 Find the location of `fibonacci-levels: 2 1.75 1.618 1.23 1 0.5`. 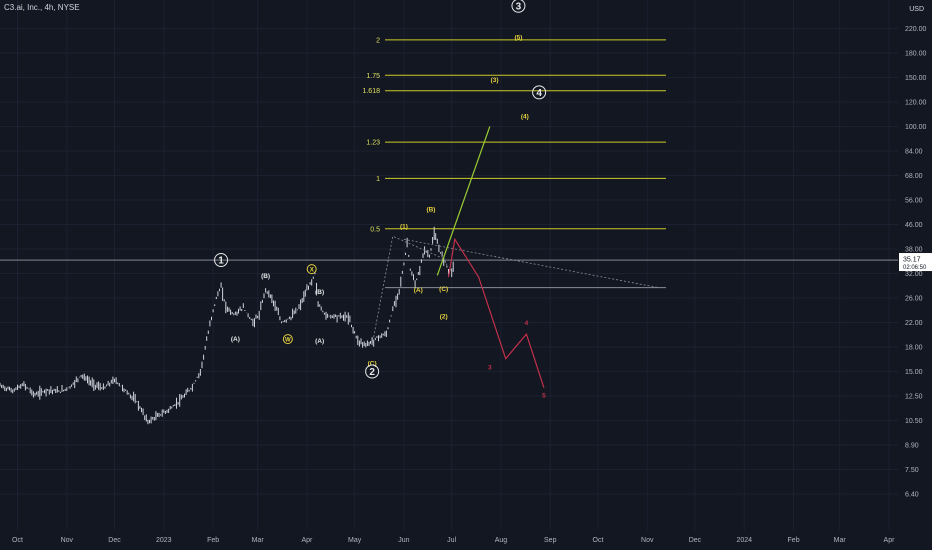

fibonacci-levels: 2 1.75 1.618 1.23 1 0.5 is located at coordinates (514, 135).